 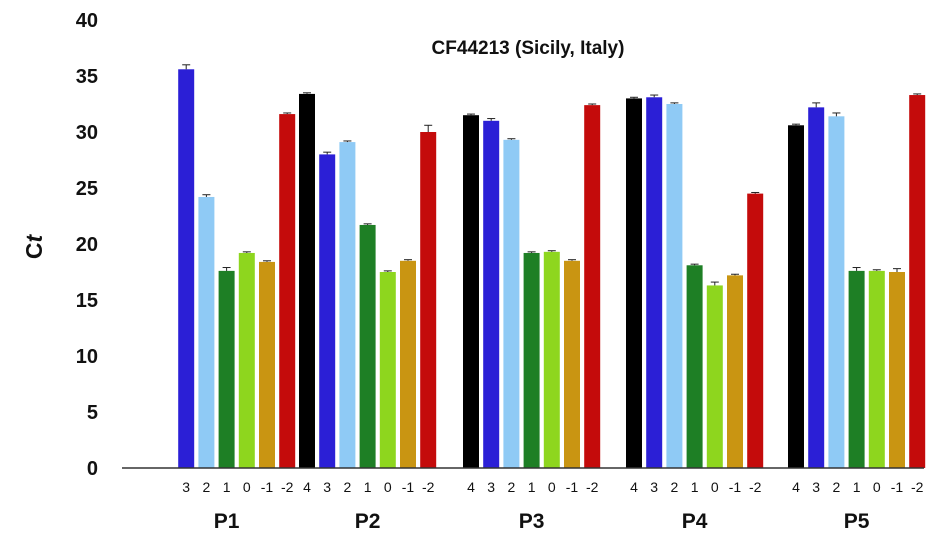 I want to click on y-tick-label: 25, so click(x=87, y=189).